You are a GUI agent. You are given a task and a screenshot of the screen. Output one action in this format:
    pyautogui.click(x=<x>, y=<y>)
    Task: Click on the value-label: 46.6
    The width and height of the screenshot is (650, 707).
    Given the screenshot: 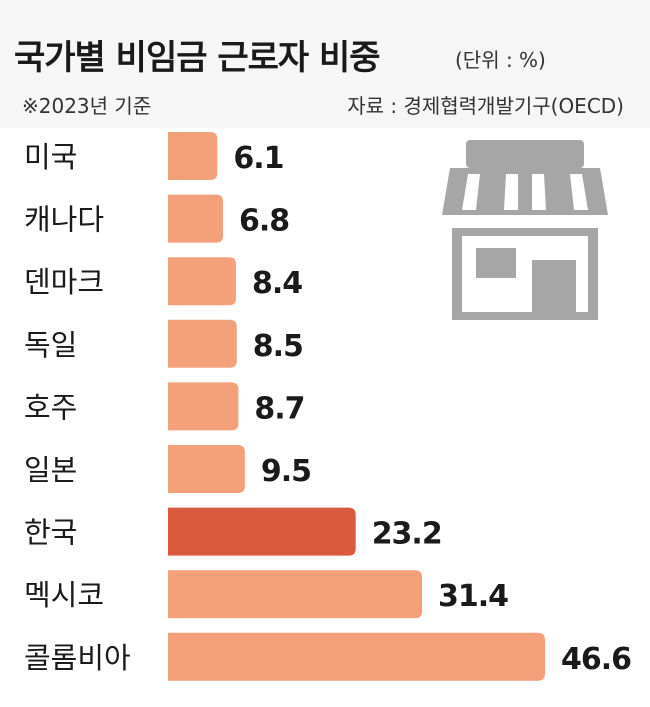 What is the action you would take?
    pyautogui.click(x=596, y=659)
    